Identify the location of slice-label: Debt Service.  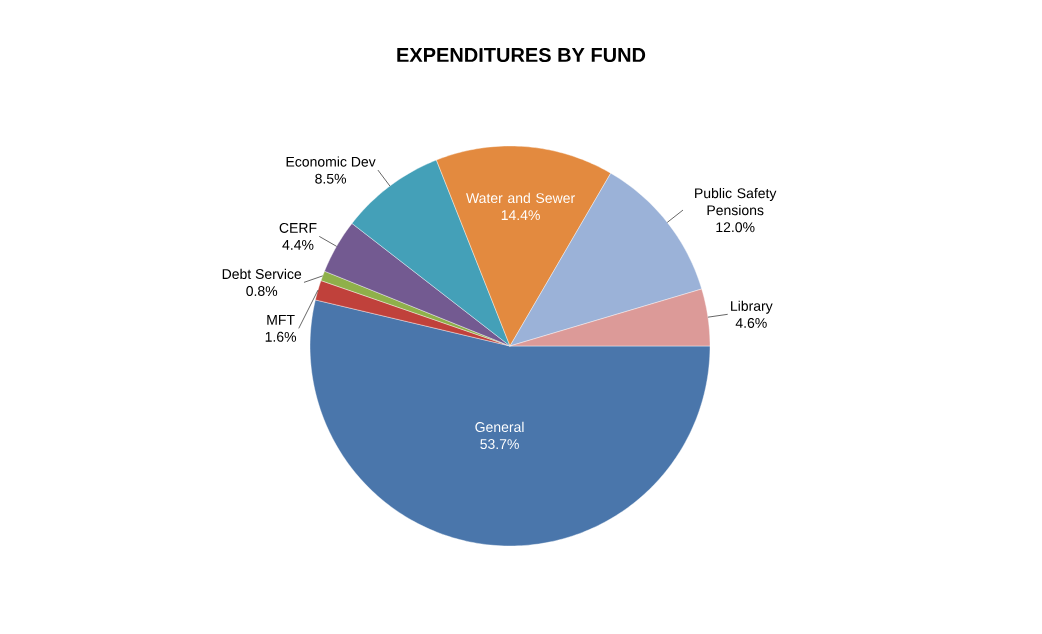
(262, 274).